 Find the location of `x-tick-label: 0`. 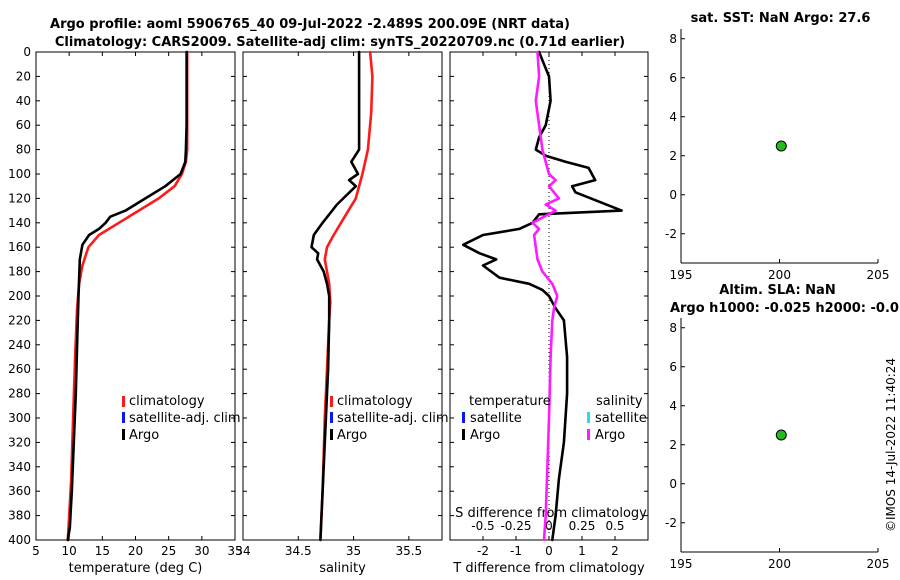

x-tick-label: 0 is located at coordinates (549, 551).